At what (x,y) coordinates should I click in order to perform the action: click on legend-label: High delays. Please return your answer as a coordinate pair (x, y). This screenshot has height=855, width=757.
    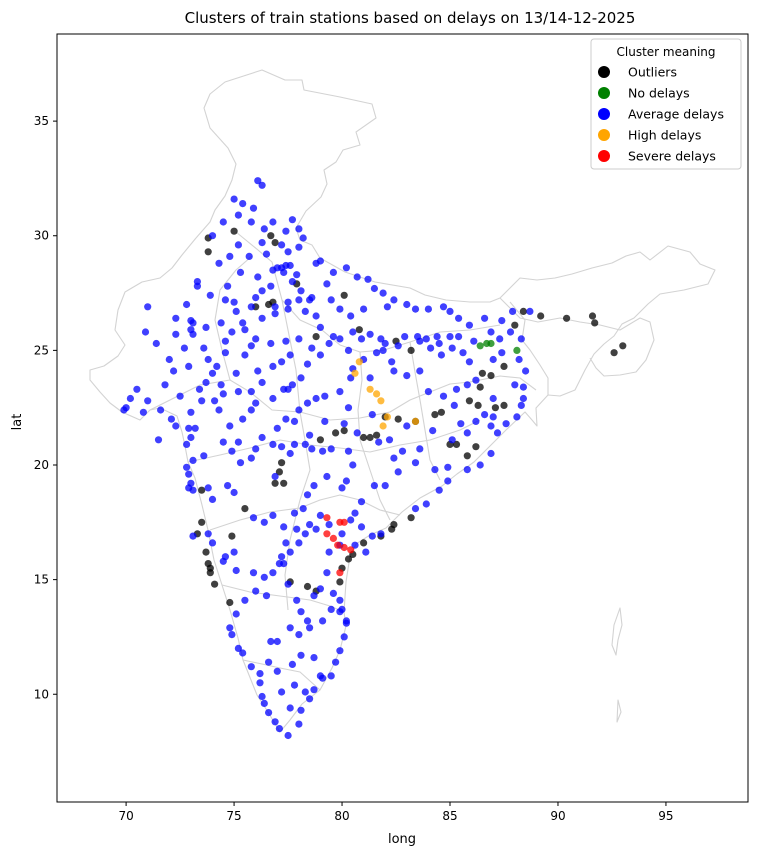
    Looking at the image, I should click on (664, 135).